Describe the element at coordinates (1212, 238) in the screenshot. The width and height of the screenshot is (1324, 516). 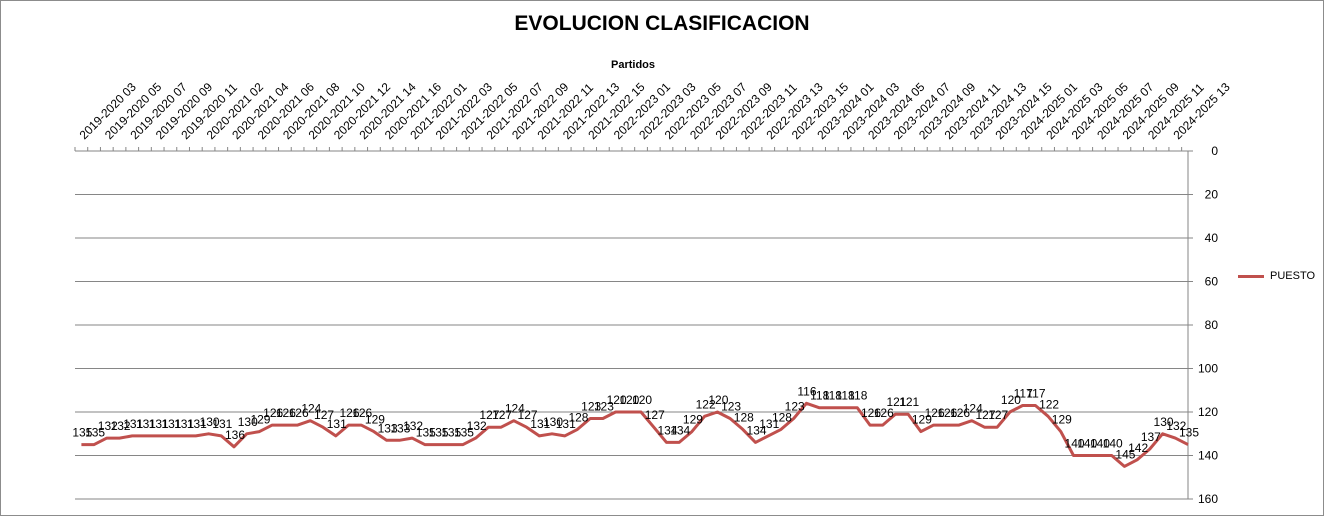
I see `y-tick-label: 40` at that location.